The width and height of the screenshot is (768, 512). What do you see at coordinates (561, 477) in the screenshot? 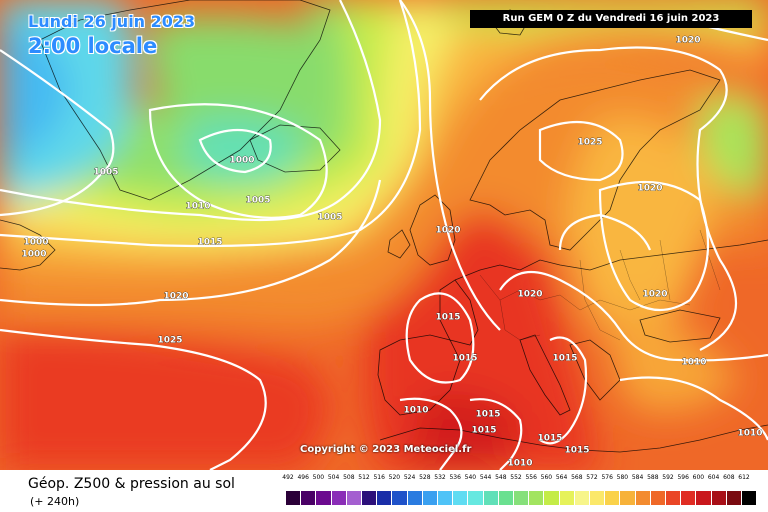
I see `legend-tick: 564` at bounding box center [561, 477].